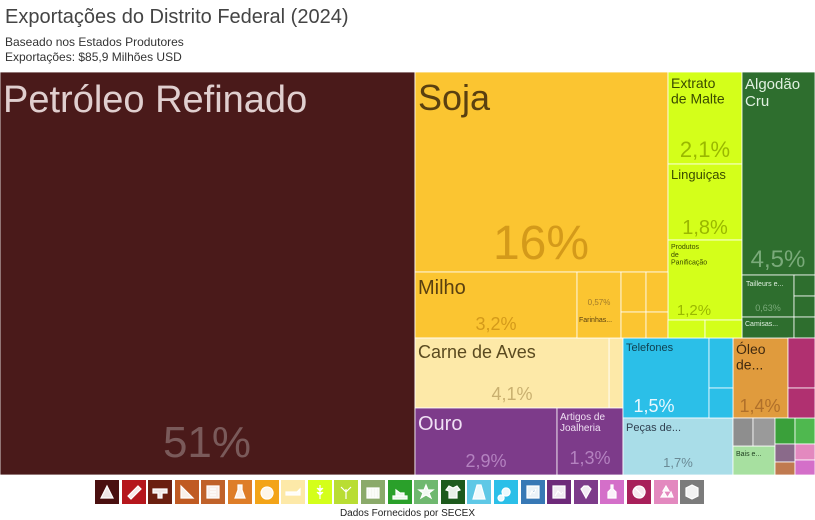  I want to click on tile-farinhas, so click(599, 305).